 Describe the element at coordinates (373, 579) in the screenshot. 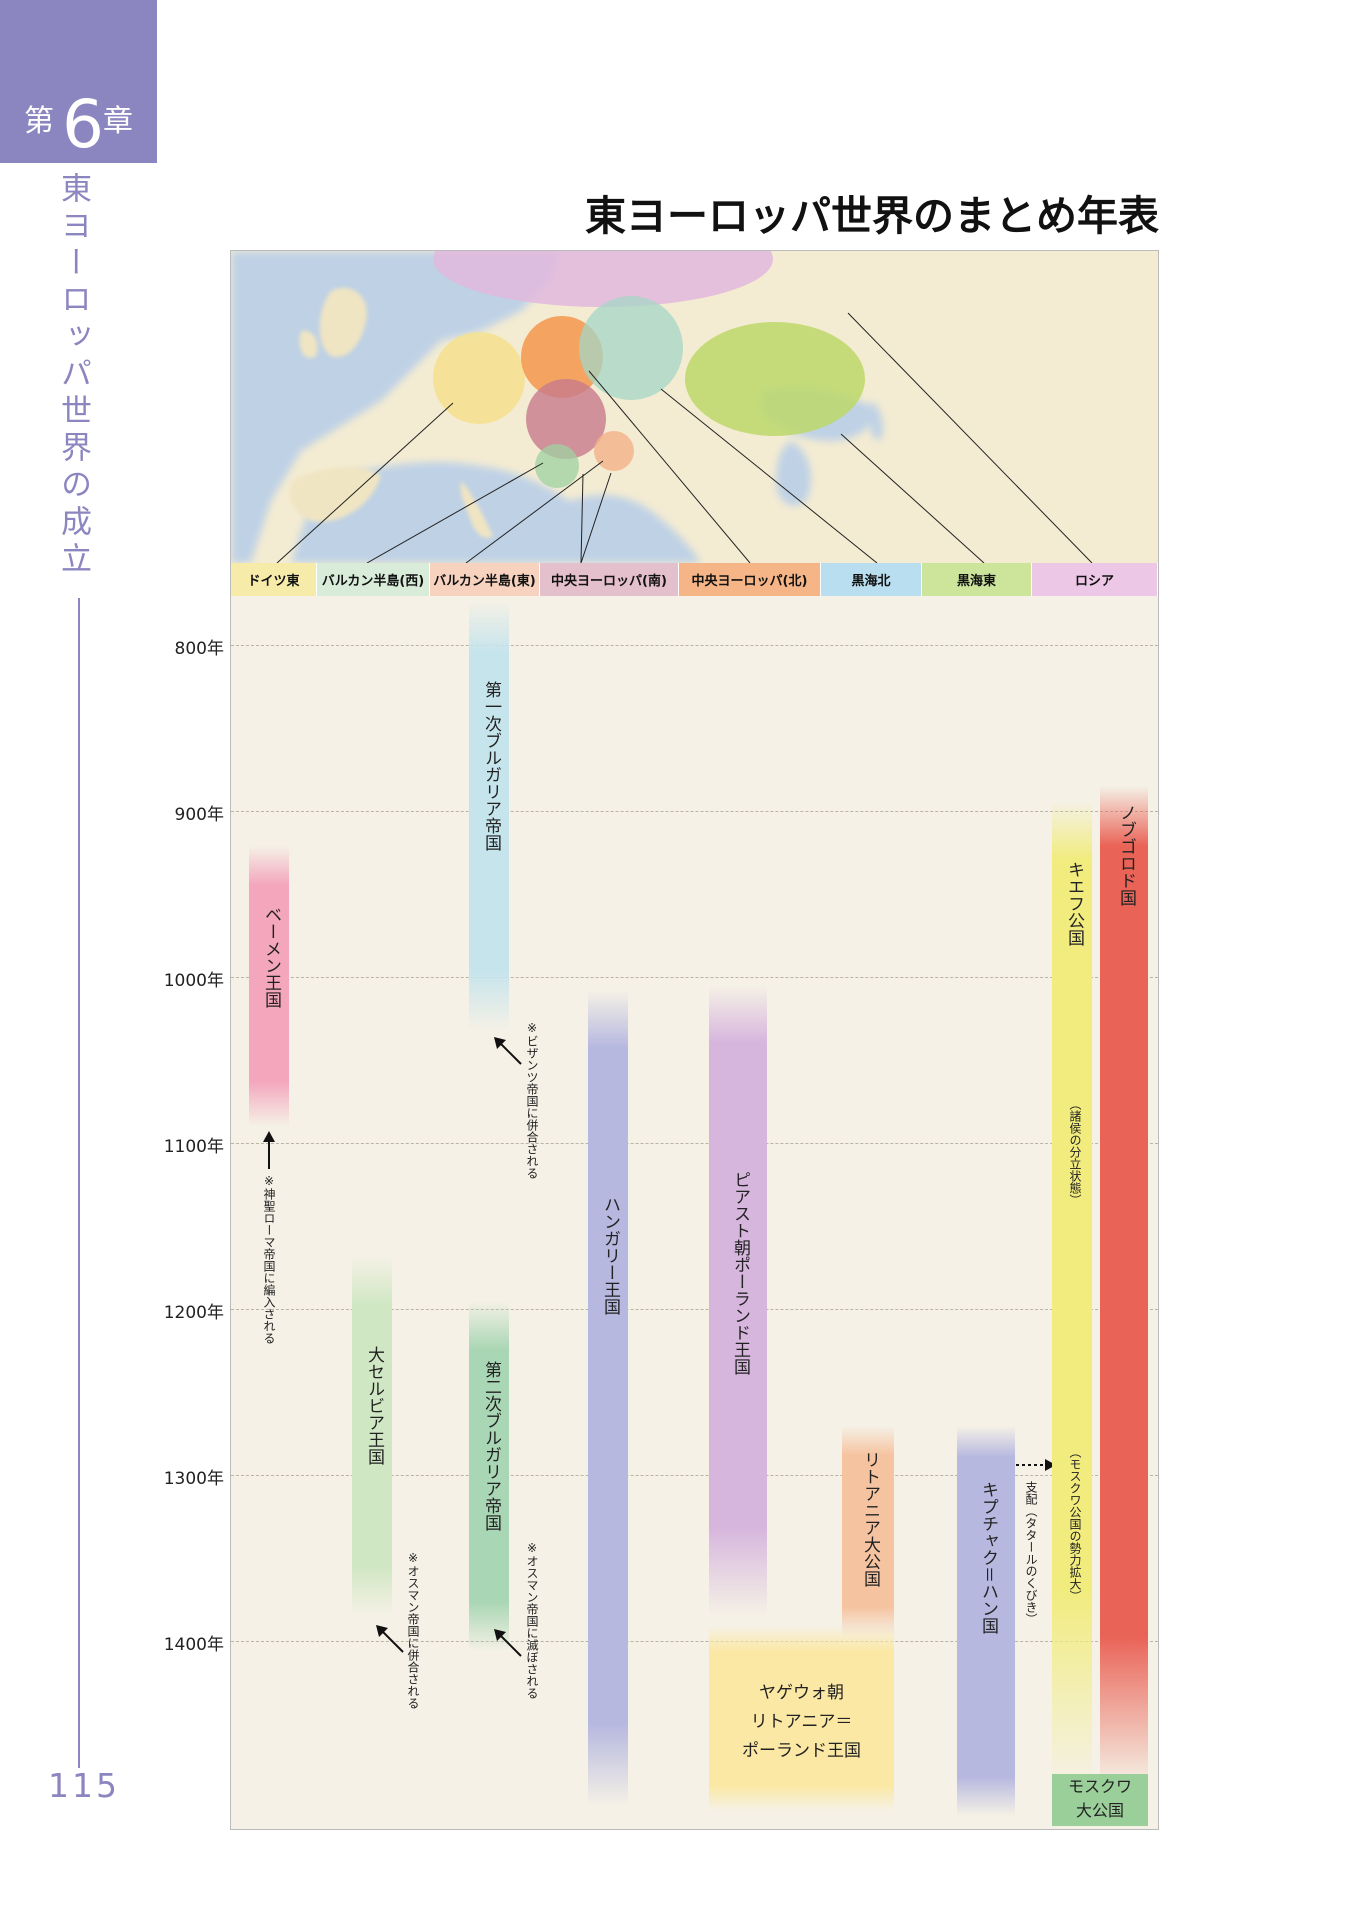

I see `region-header: バルカン半島(西)` at that location.